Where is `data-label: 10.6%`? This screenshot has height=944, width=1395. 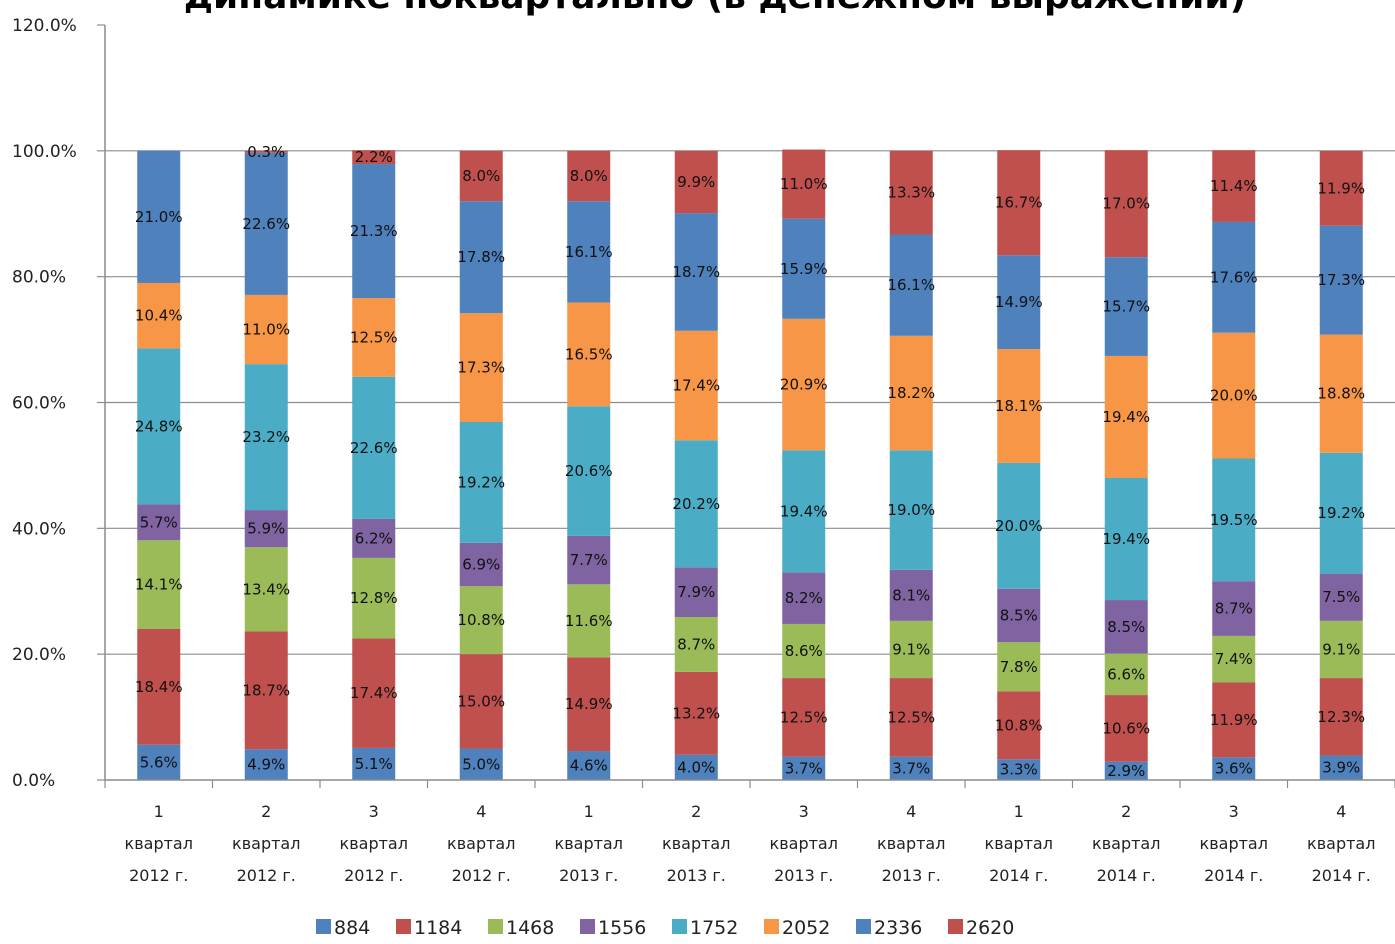
data-label: 10.6% is located at coordinates (1126, 728).